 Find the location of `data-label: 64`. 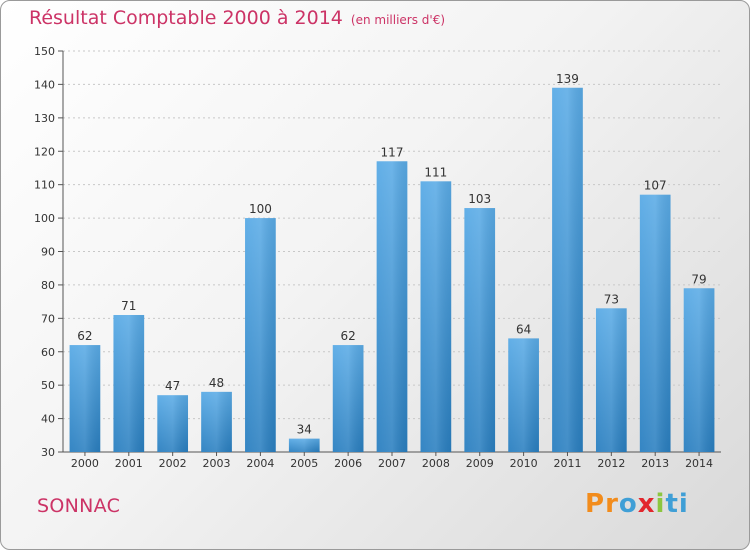

data-label: 64 is located at coordinates (523, 329).